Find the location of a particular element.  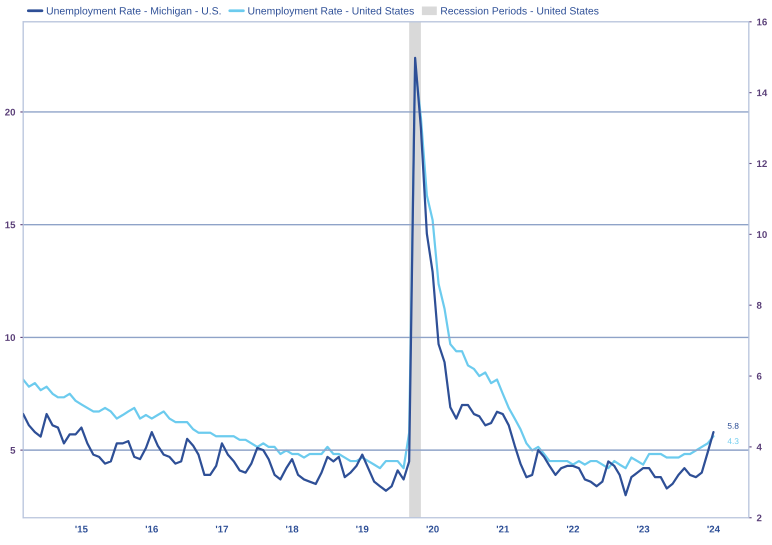

legend-label: Unemployment Rate - United States is located at coordinates (331, 11).